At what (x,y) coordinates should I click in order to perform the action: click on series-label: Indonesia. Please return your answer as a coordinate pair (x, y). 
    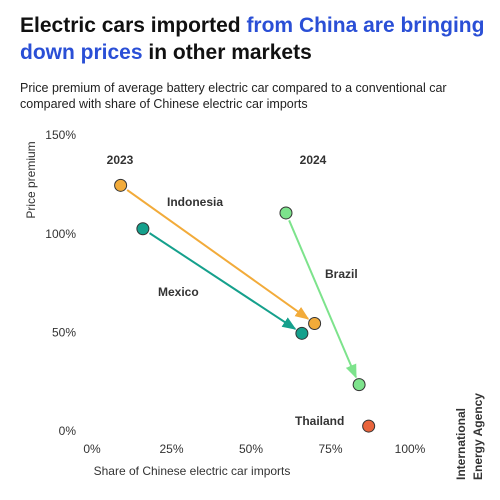
    Looking at the image, I should click on (195, 202).